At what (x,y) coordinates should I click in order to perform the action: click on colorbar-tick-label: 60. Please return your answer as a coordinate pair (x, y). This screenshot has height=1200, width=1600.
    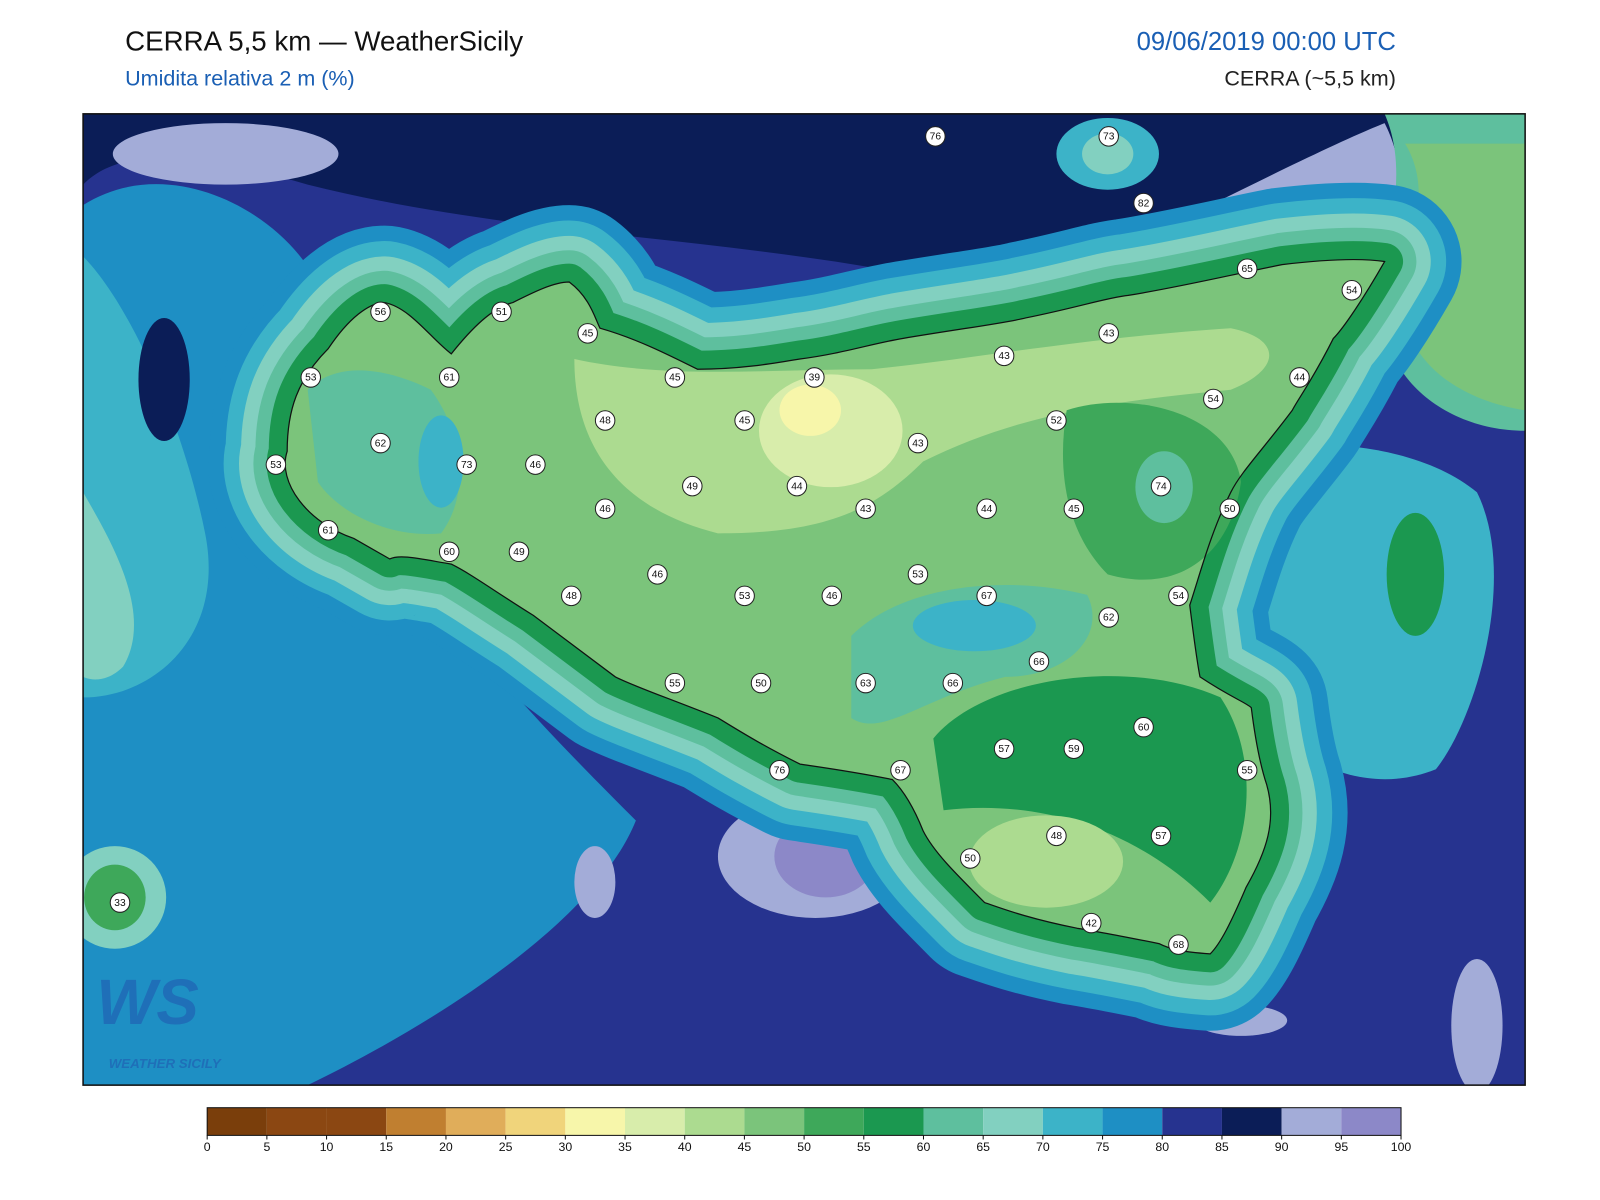
    Looking at the image, I should click on (924, 1147).